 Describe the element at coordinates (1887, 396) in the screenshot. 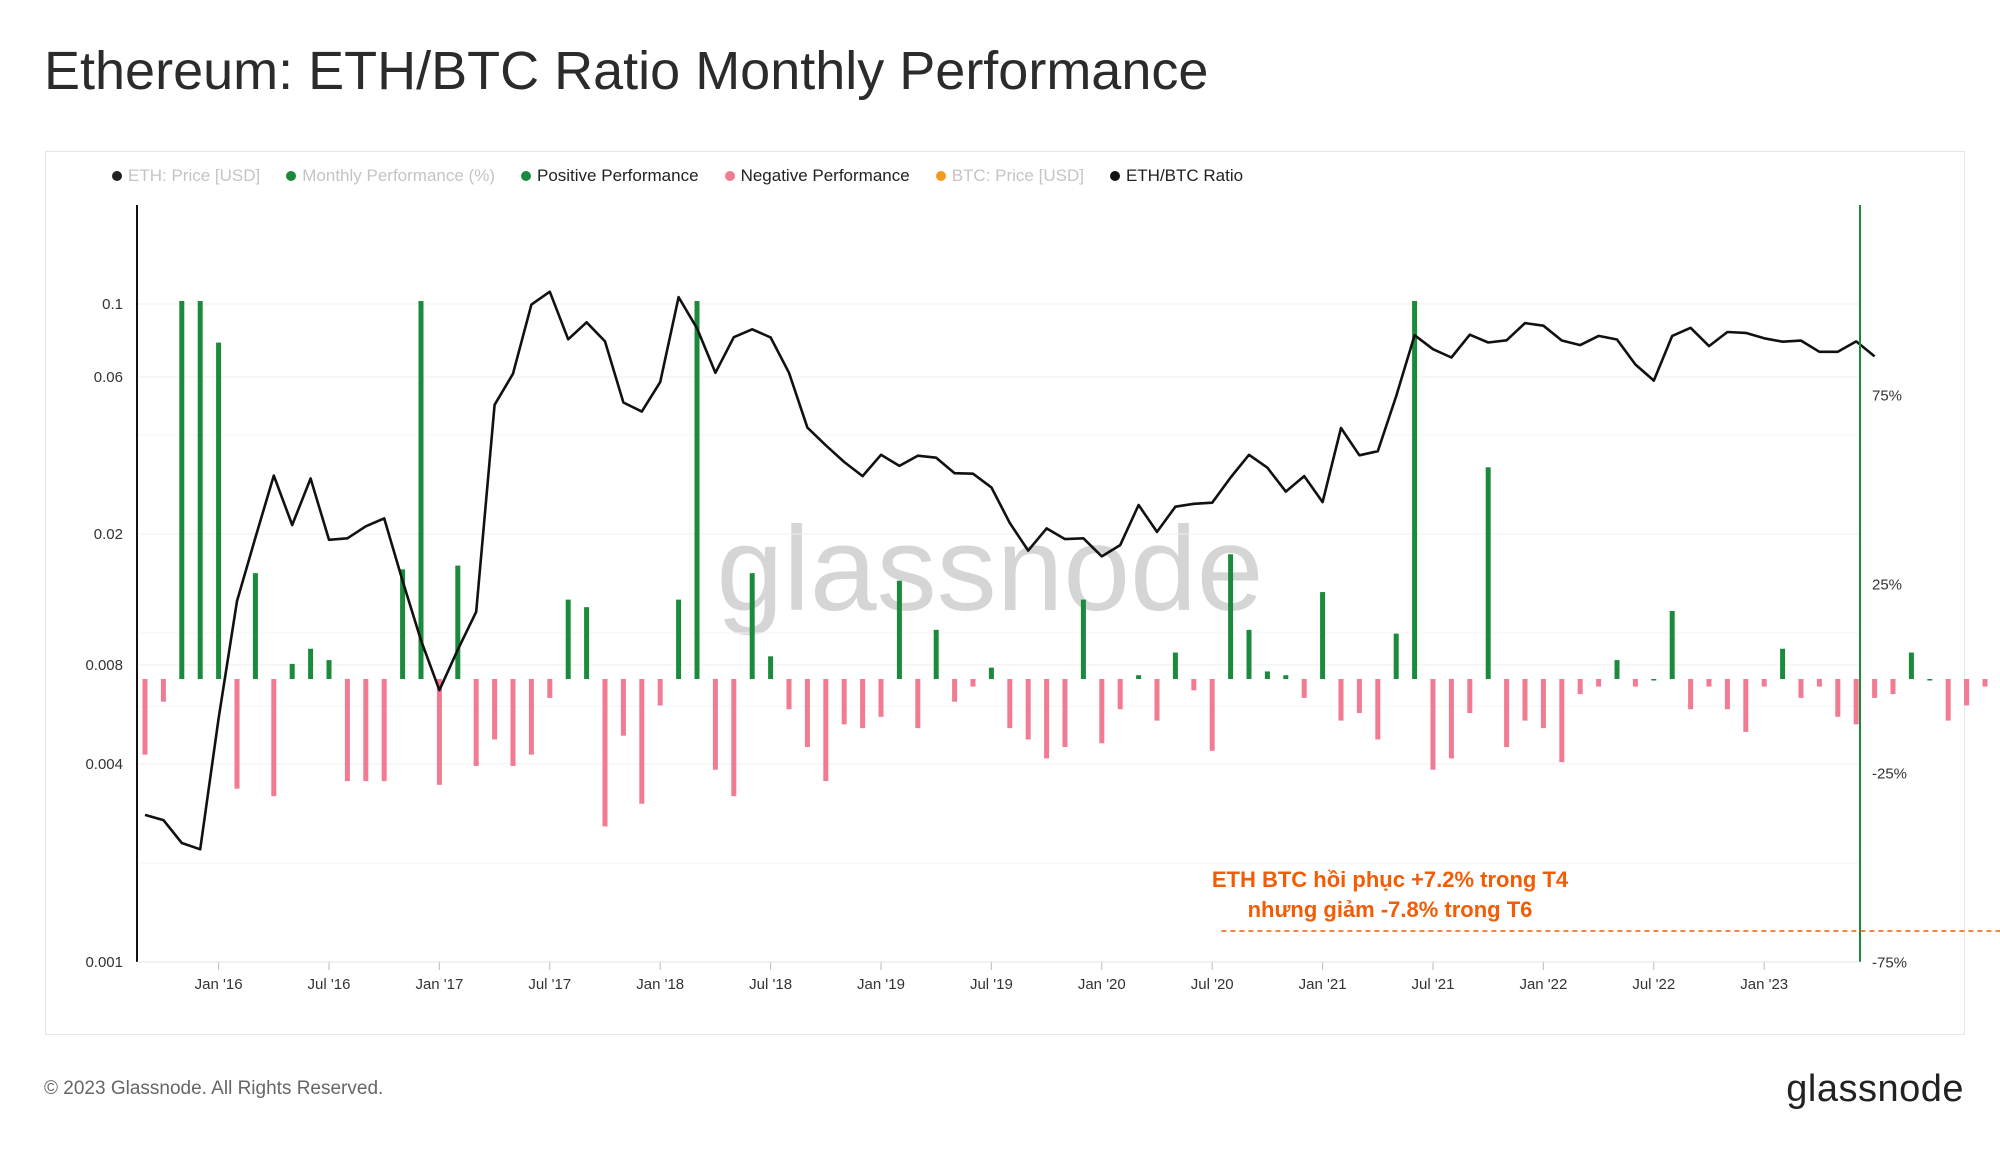

I see `y-right-tick-label: 75%` at that location.